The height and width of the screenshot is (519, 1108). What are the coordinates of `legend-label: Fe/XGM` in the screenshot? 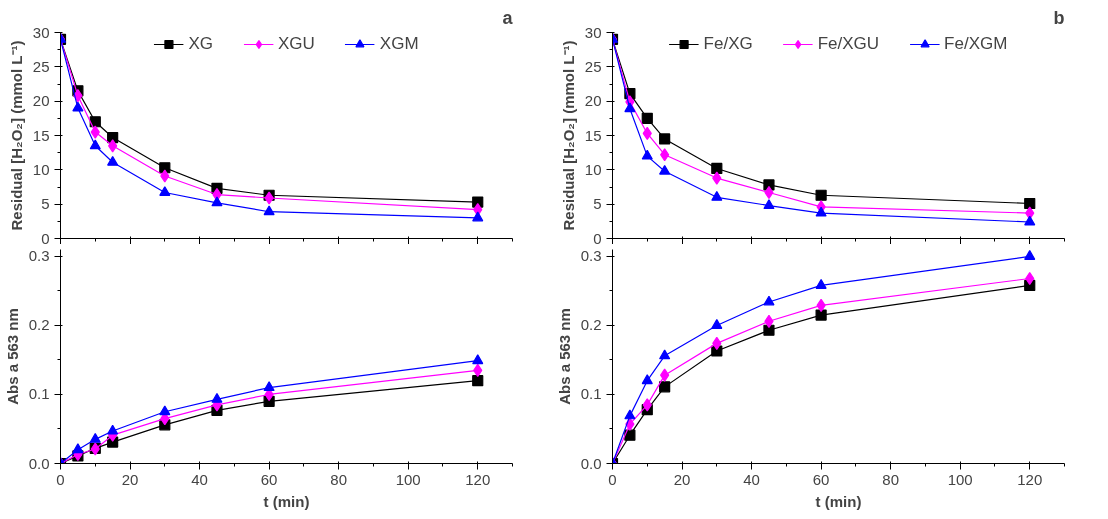 It's located at (976, 44).